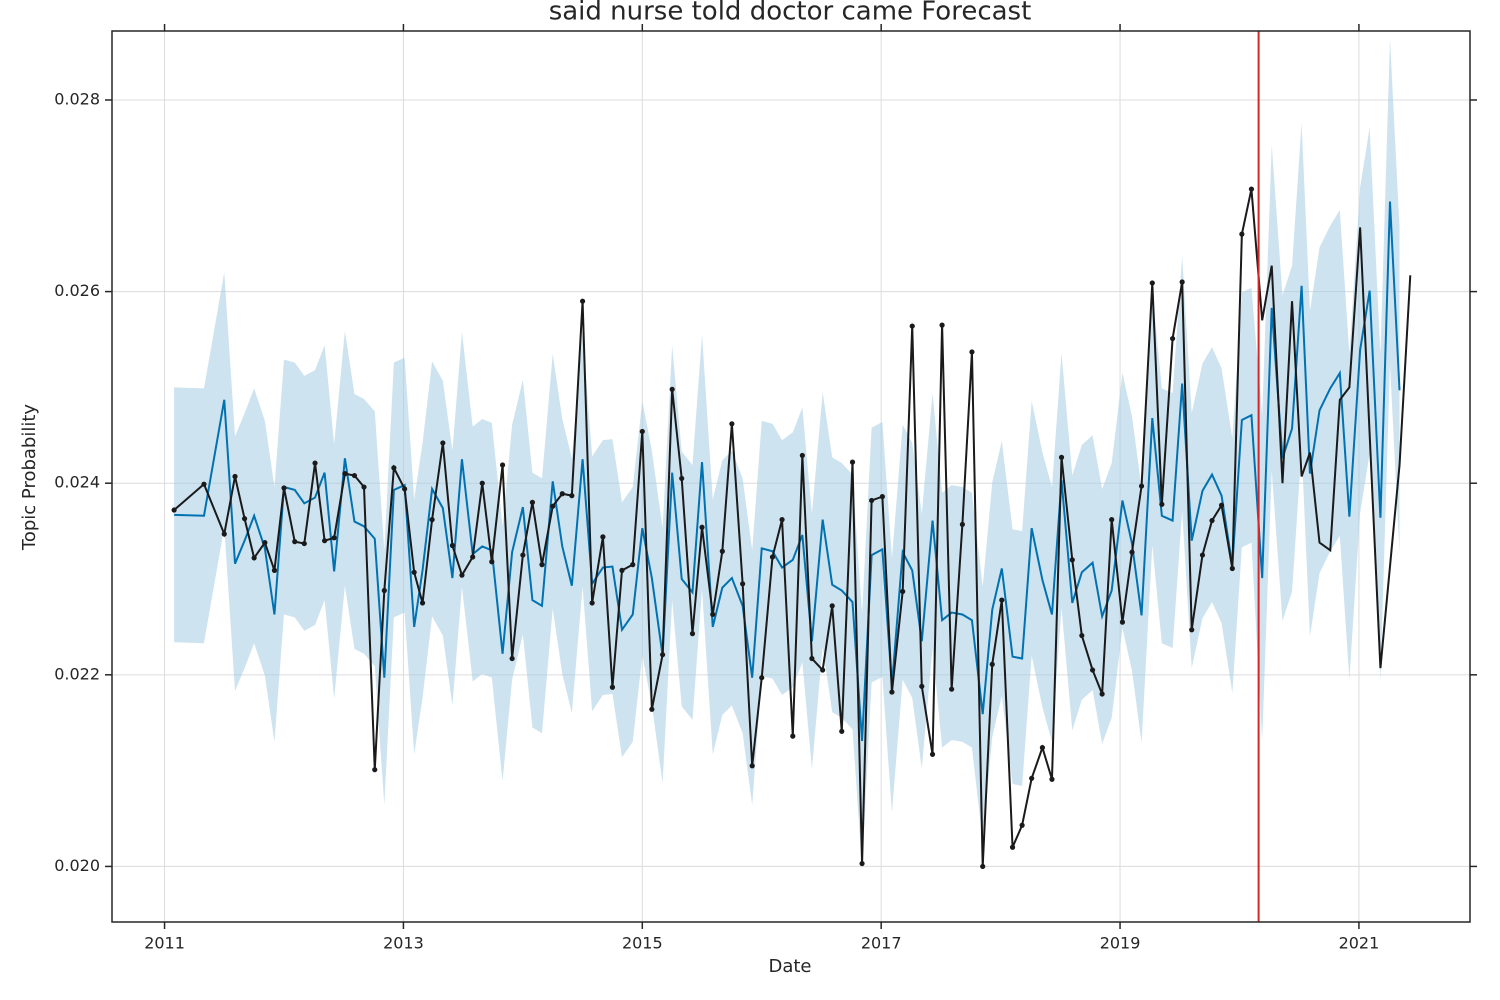  What do you see at coordinates (29, 477) in the screenshot?
I see `y-axis-label: Topic Probability` at bounding box center [29, 477].